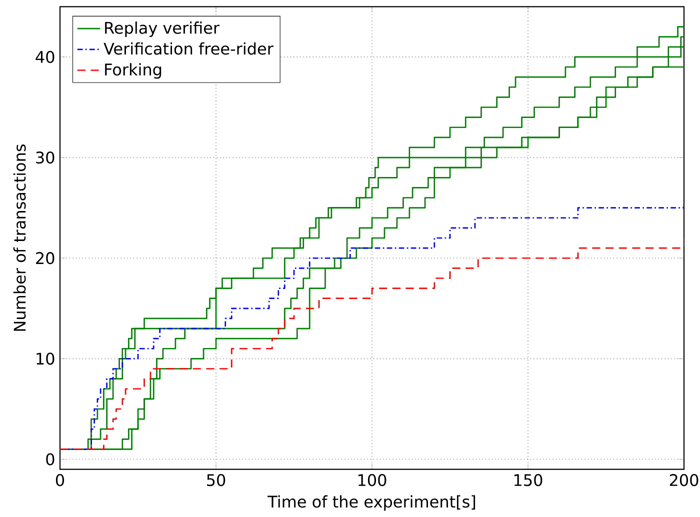 The image size is (700, 517). Describe the element at coordinates (45, 157) in the screenshot. I see `y-tick-label: 30` at that location.